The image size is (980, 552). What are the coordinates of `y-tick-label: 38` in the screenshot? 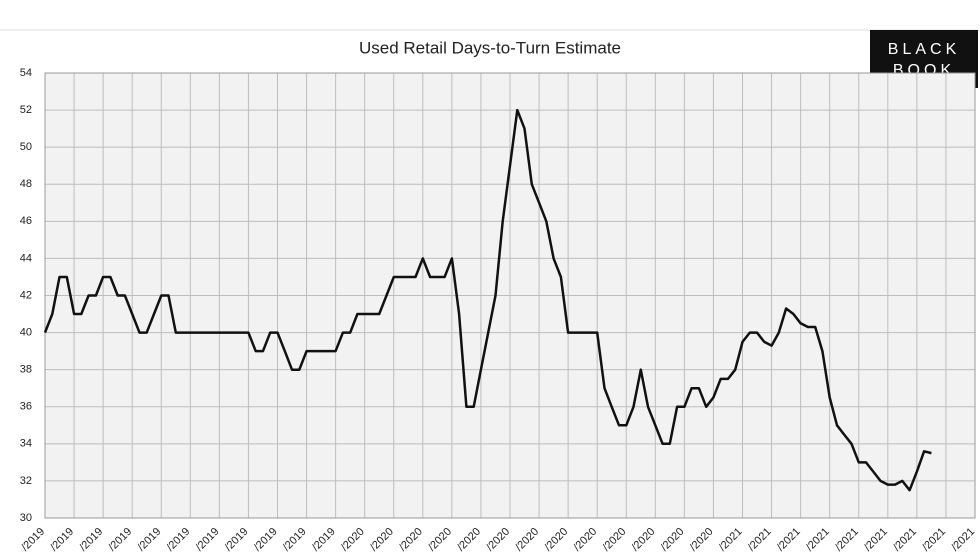 It's located at (26, 370).